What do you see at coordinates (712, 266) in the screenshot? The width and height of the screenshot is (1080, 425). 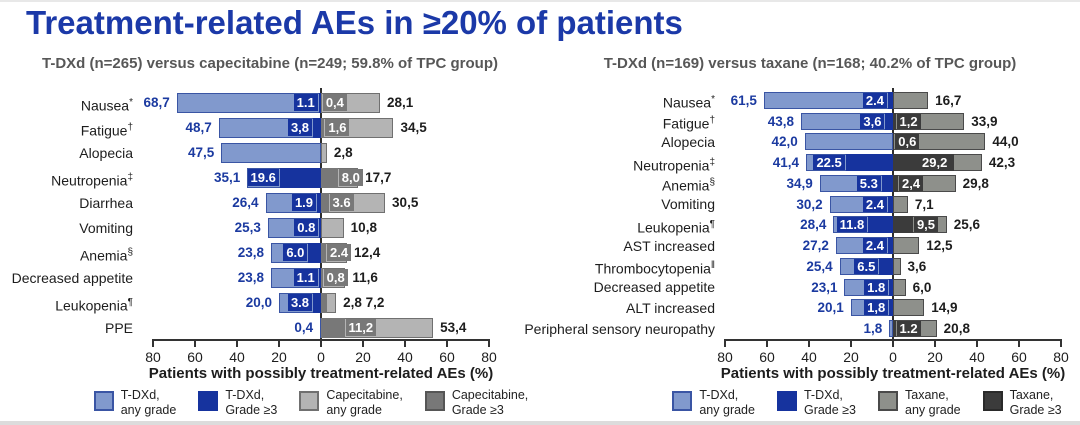 I see `category-superscript: ‖` at bounding box center [712, 266].